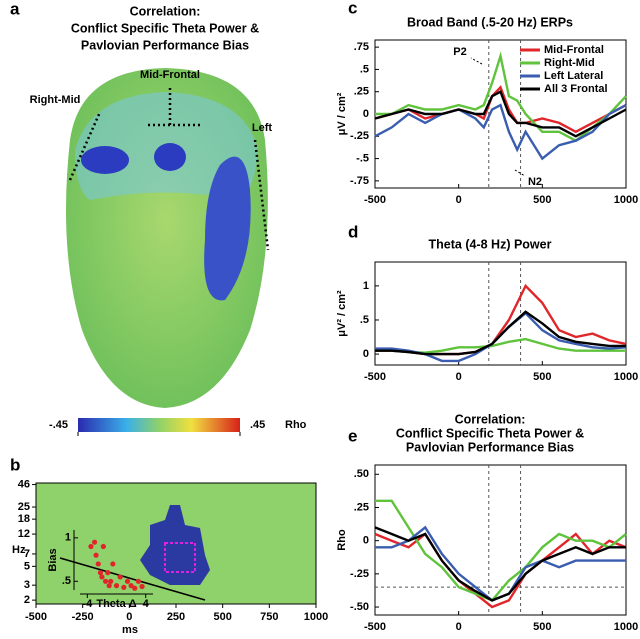 This screenshot has height=639, width=640. I want to click on y-tick-label: 46, so click(24, 484).